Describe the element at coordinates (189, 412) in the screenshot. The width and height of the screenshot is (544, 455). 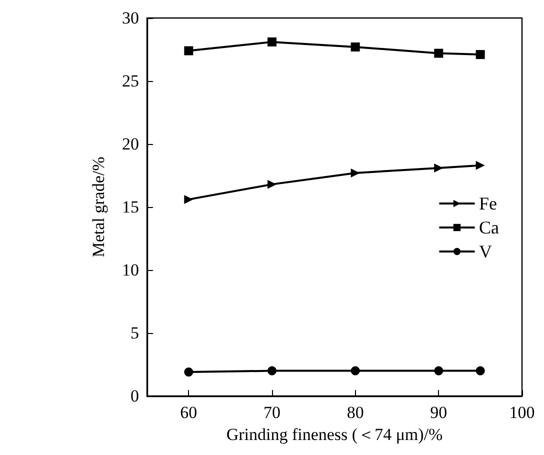
I see `x-tick-label: 60` at that location.